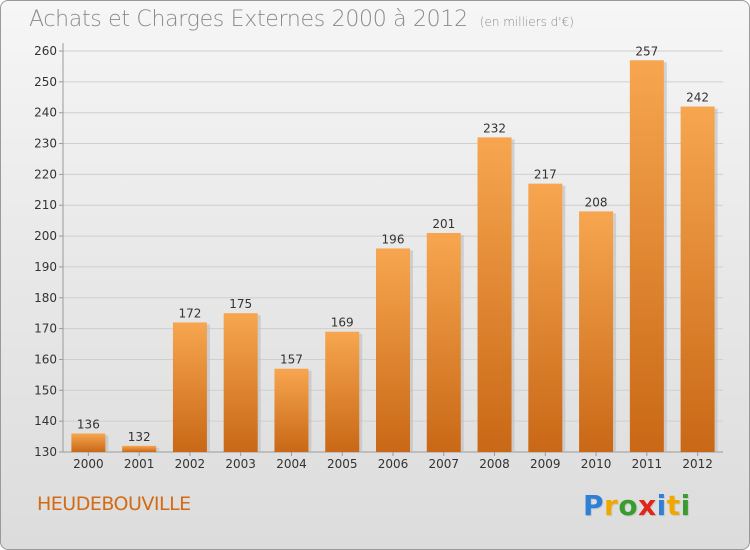 The height and width of the screenshot is (550, 750). Describe the element at coordinates (291, 360) in the screenshot. I see `value-label: 157` at that location.